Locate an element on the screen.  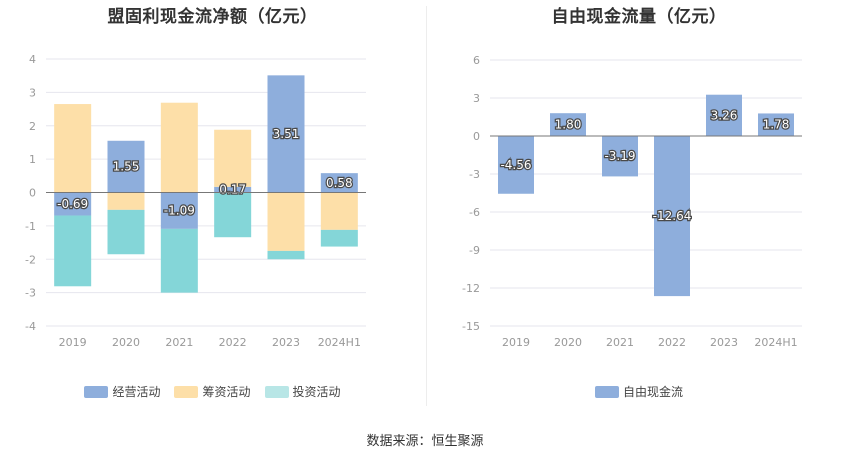
y-tick-label: 4 is located at coordinates (32, 59).